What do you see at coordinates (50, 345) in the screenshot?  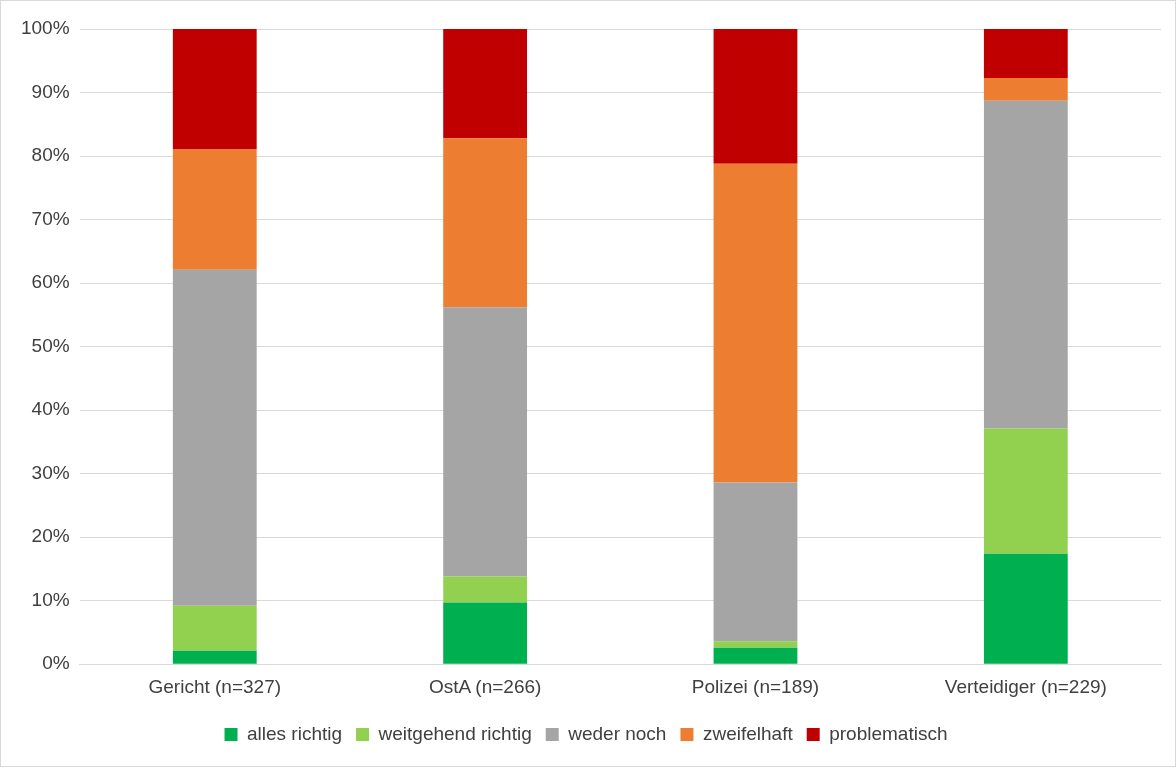 I see `y-tick-label: 50%` at bounding box center [50, 345].